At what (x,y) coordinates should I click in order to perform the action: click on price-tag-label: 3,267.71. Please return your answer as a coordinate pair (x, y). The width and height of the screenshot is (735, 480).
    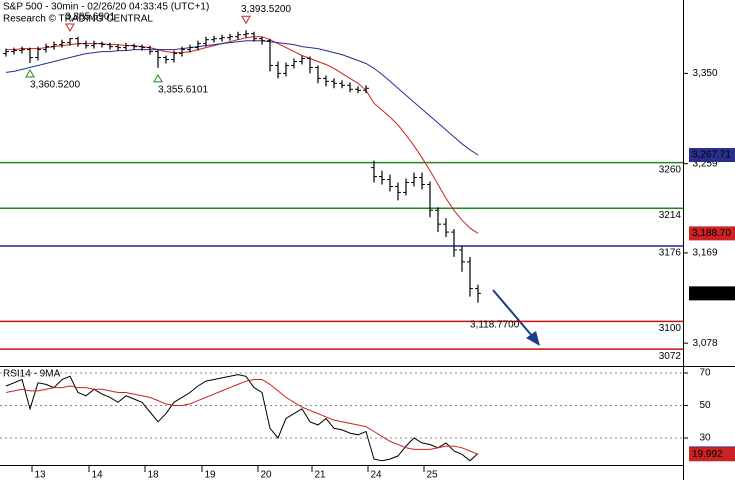
    Looking at the image, I should click on (711, 155).